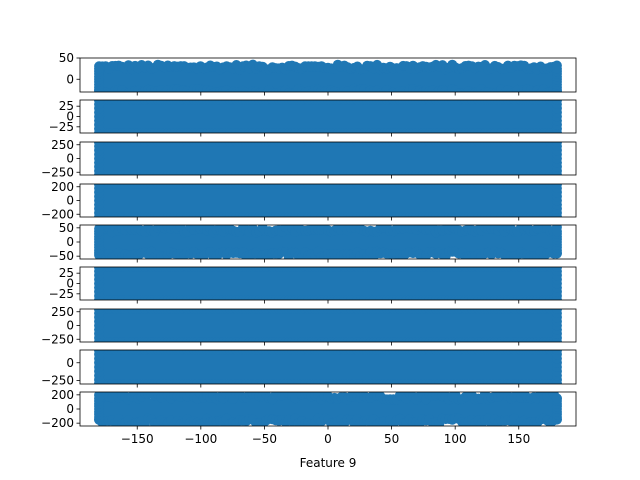 This screenshot has height=480, width=640. What do you see at coordinates (391, 439) in the screenshot?
I see `x-tick-label: 50` at bounding box center [391, 439].